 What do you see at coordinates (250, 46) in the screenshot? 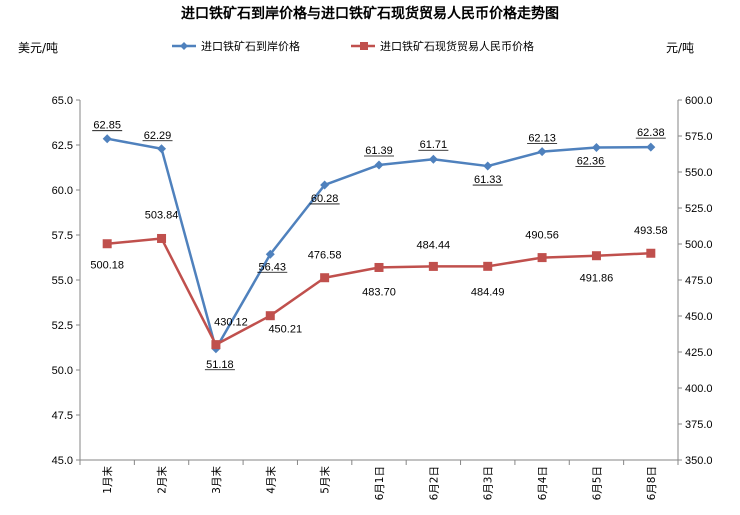
I see `legend-label-series-1: 进口铁矿石到岸价格` at bounding box center [250, 46].